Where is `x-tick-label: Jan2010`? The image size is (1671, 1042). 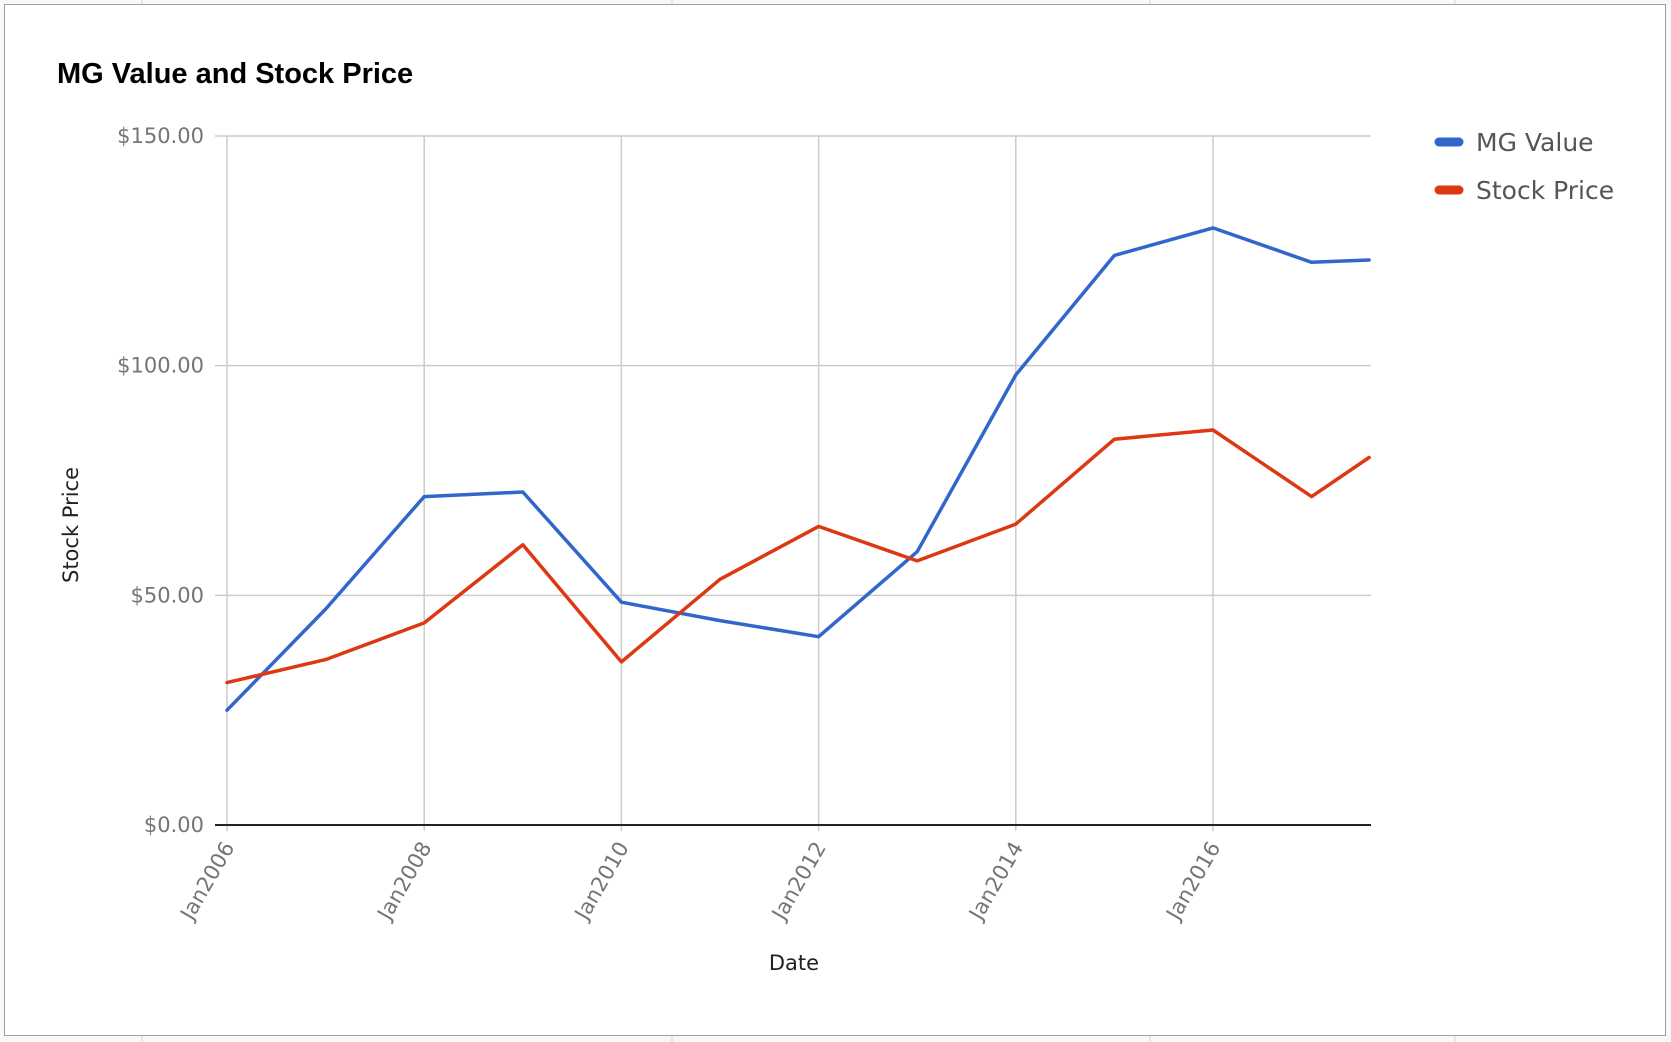 x-tick-label: Jan2010 is located at coordinates (601, 882).